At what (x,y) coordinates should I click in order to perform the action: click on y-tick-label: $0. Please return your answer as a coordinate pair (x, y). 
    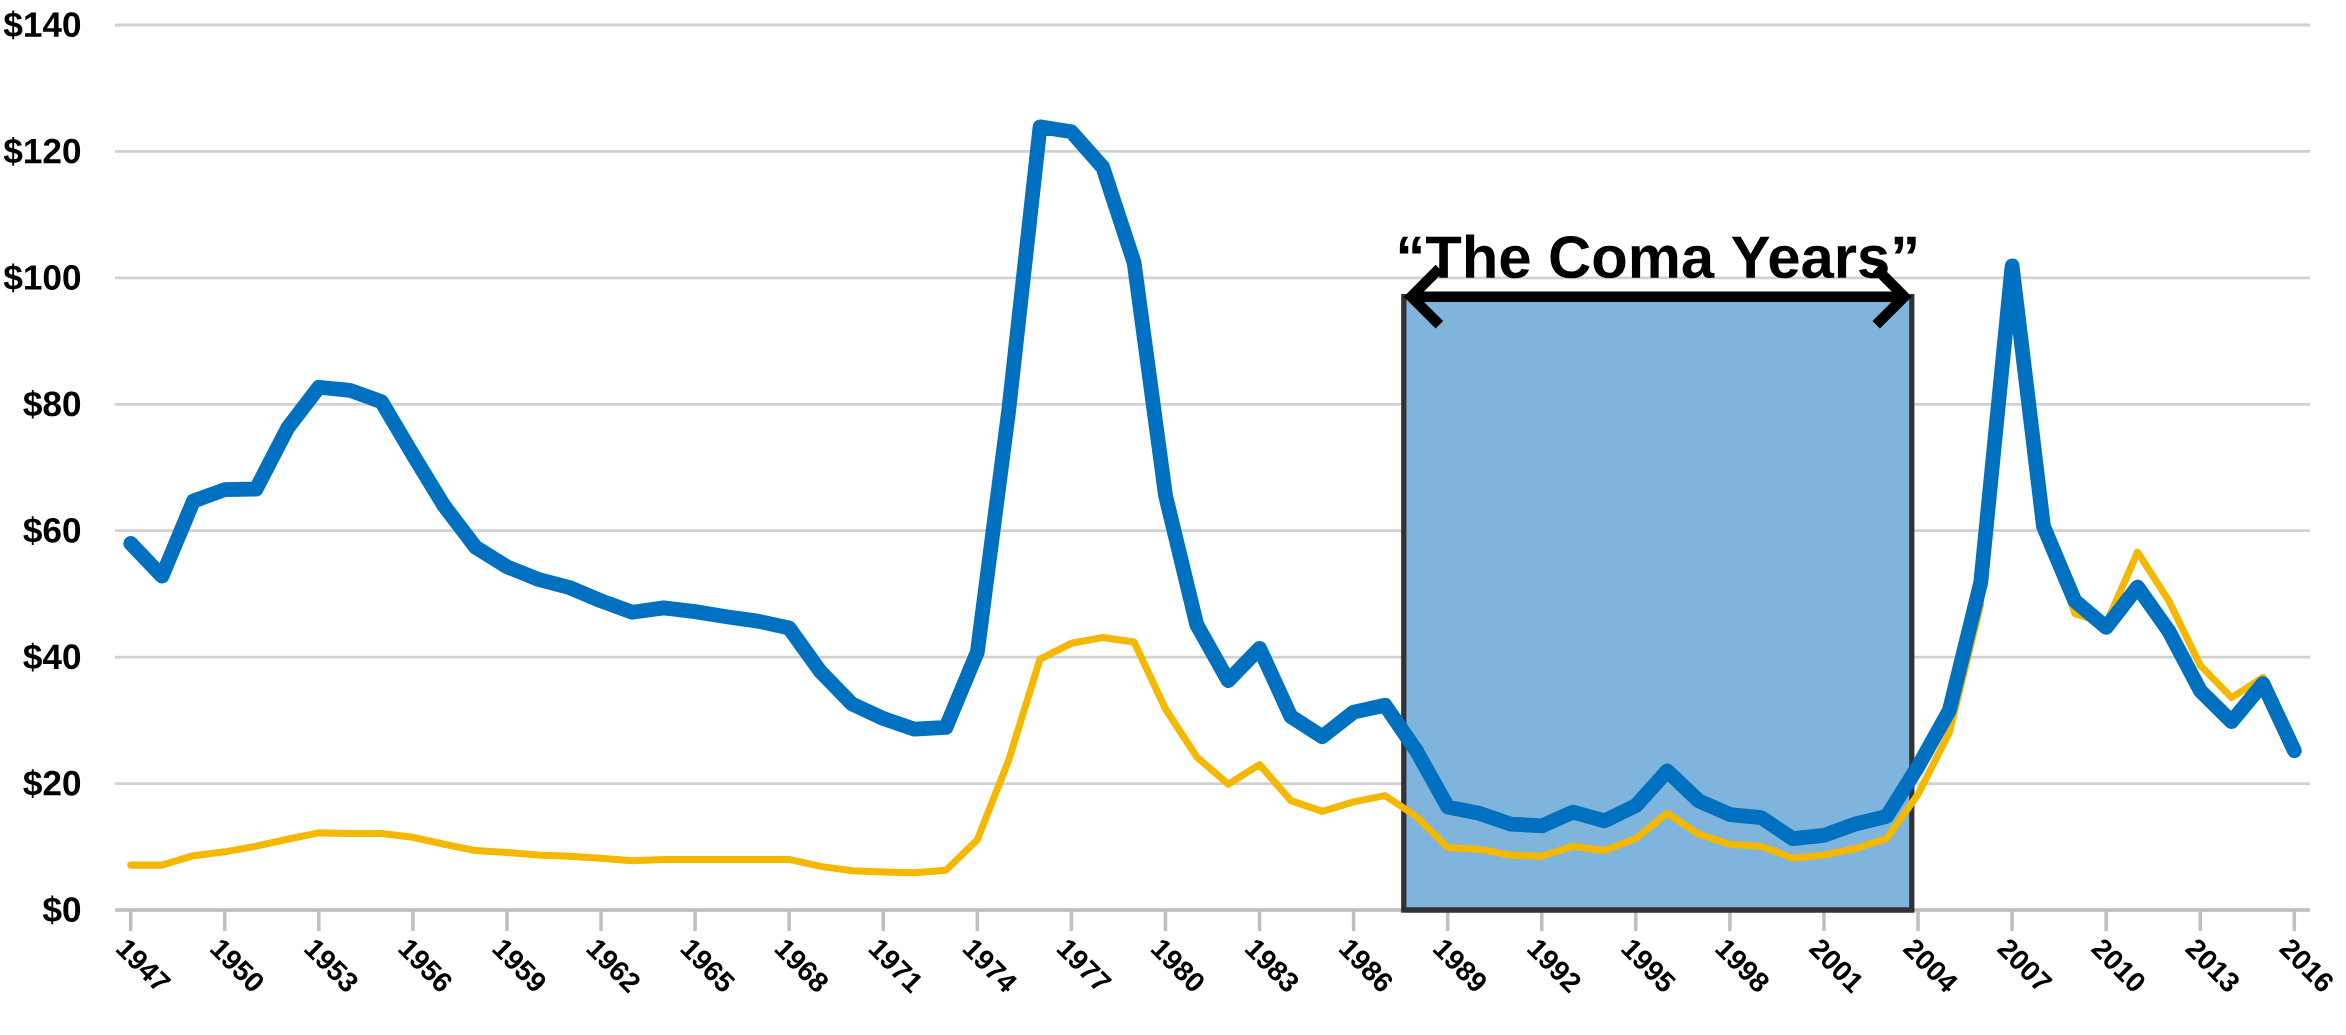
    Looking at the image, I should click on (61, 910).